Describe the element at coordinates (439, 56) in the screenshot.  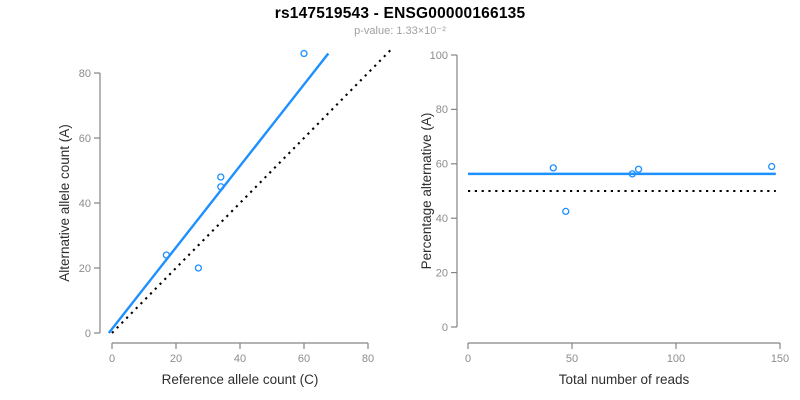
I see `y-tick-label: 100` at that location.